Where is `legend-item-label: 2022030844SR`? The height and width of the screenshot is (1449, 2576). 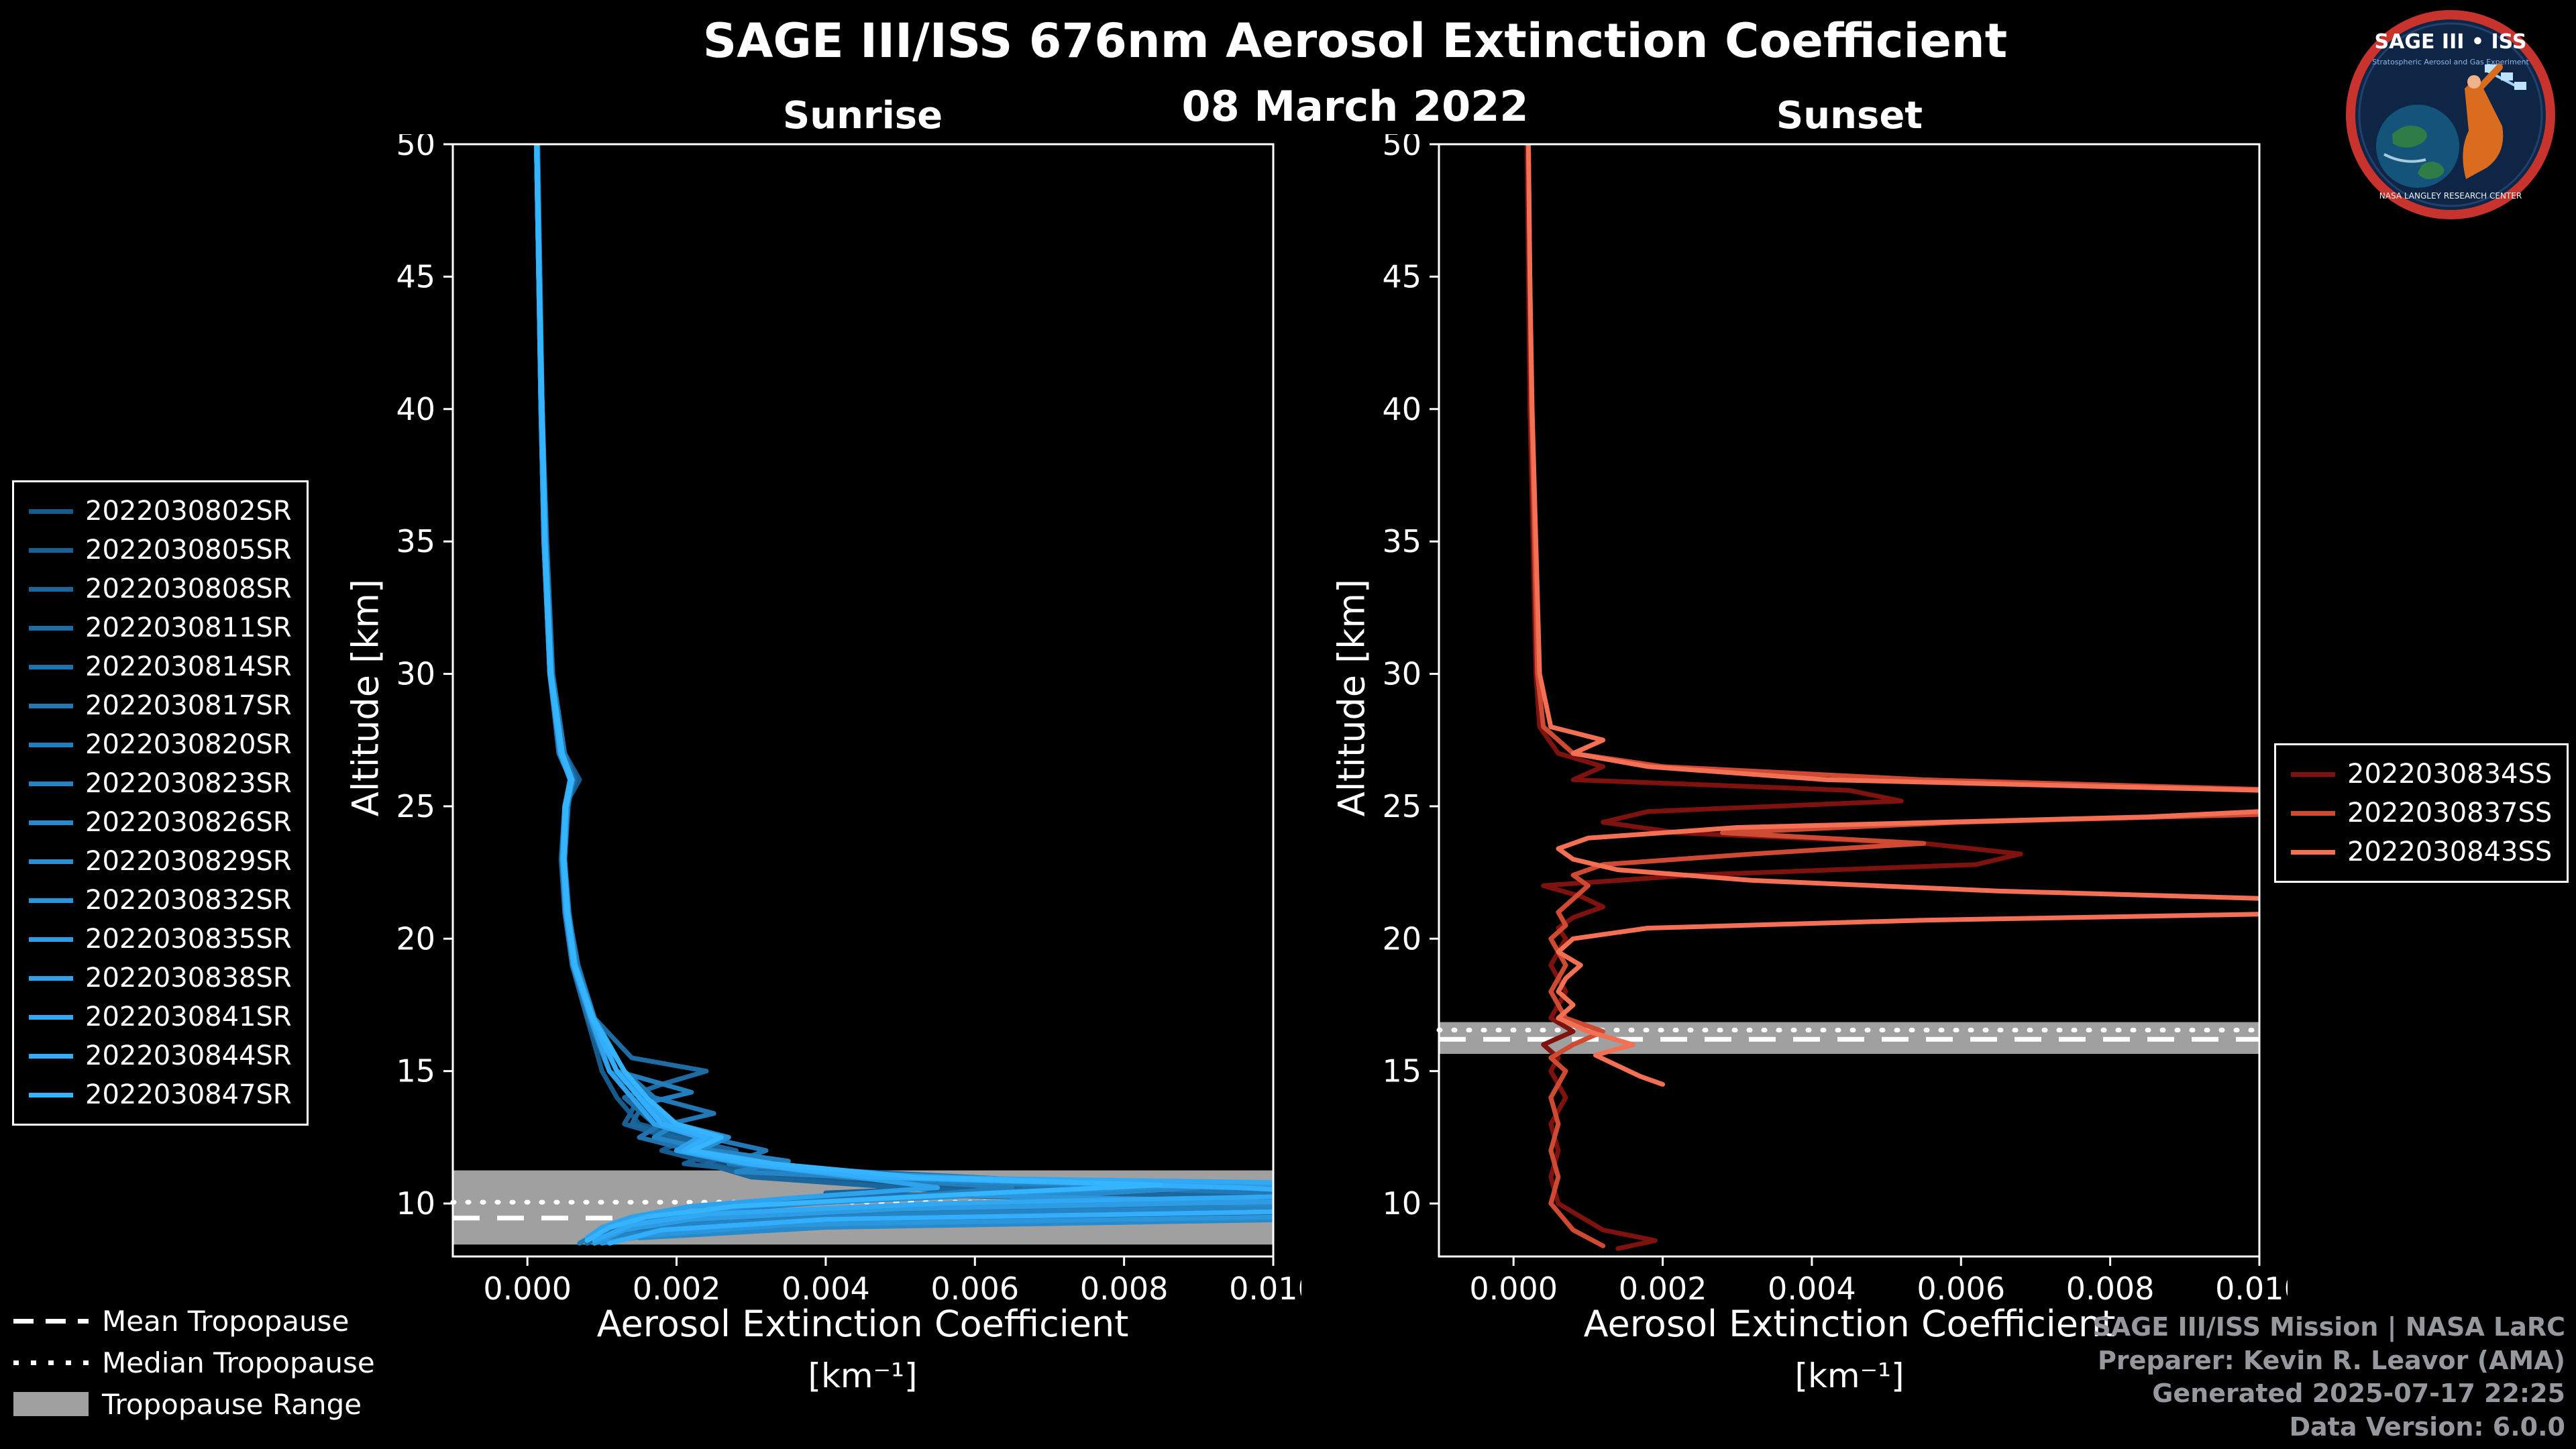 legend-item-label: 2022030844SR is located at coordinates (188, 1055).